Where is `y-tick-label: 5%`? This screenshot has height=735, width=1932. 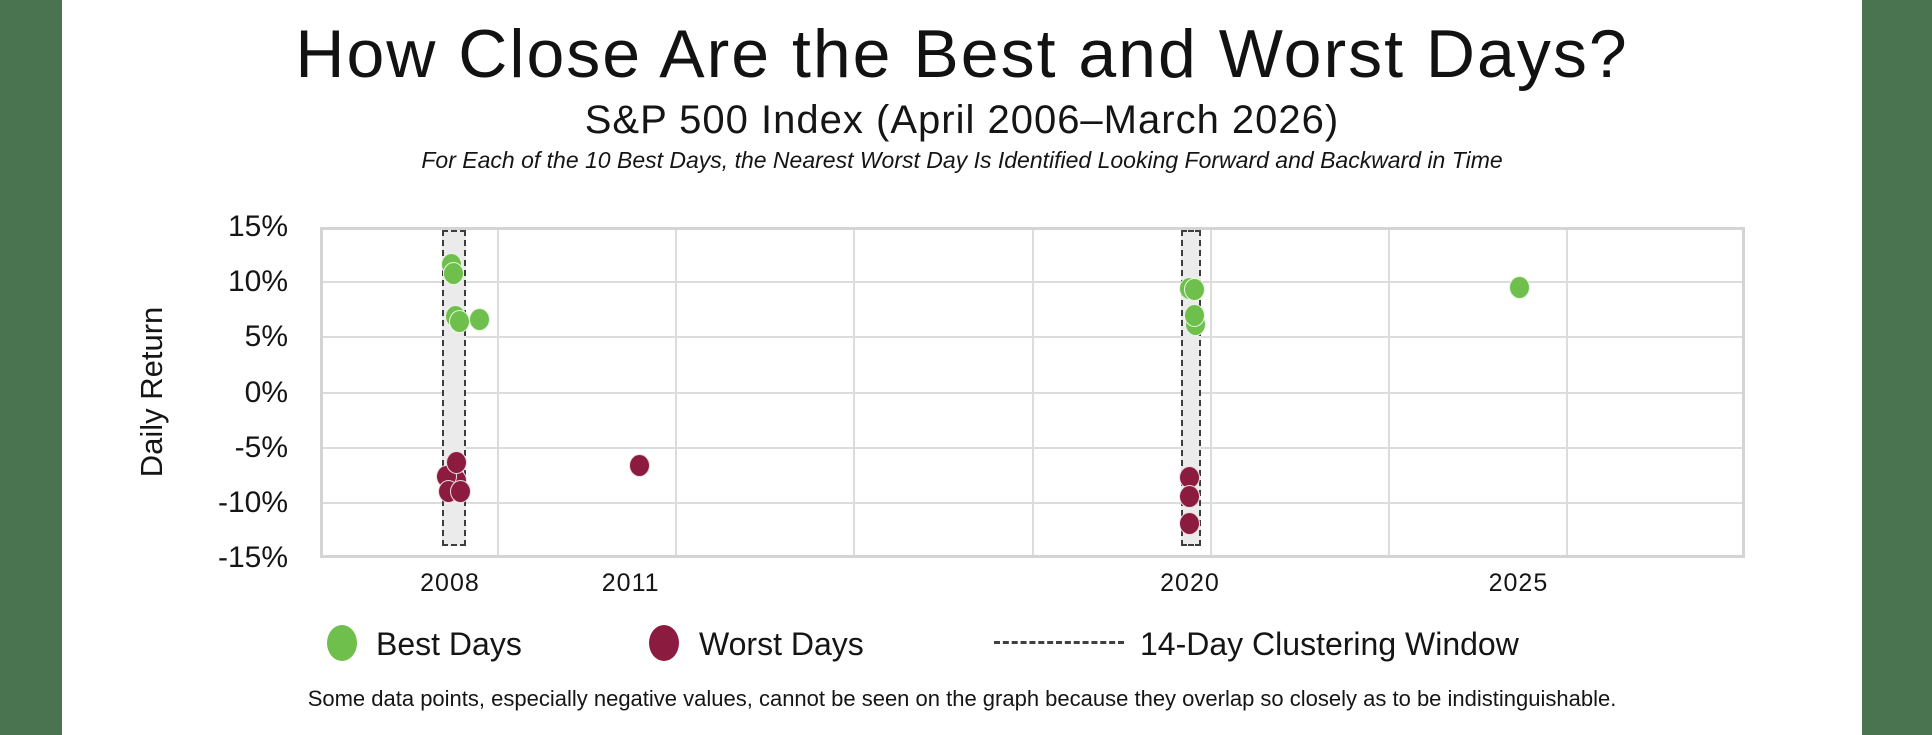
y-tick-label: 5% is located at coordinates (266, 337).